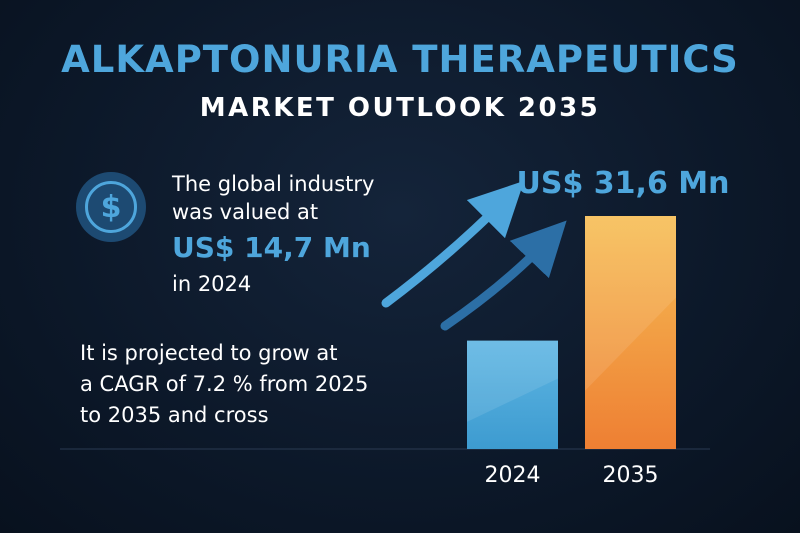 The width and height of the screenshot is (800, 533). Describe the element at coordinates (630, 303) in the screenshot. I see `bar-highlight-2035` at that location.